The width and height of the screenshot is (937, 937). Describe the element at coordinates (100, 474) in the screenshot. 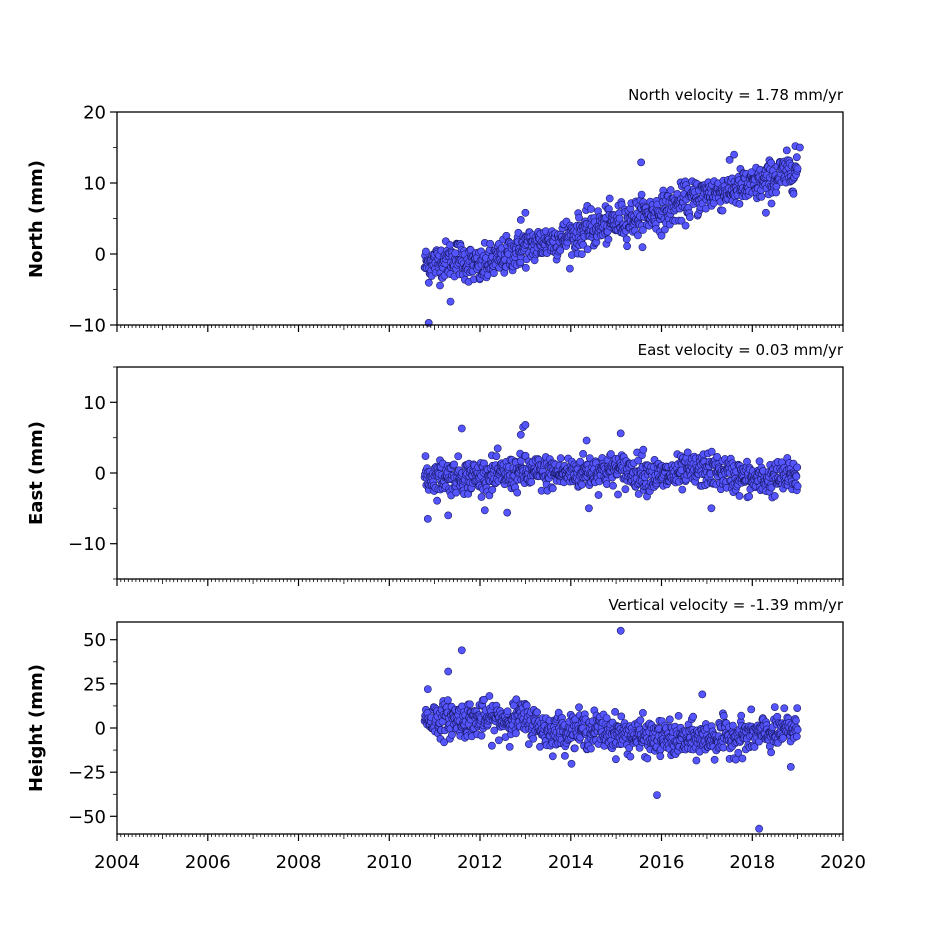

I see `east-ytick-label: 0` at that location.